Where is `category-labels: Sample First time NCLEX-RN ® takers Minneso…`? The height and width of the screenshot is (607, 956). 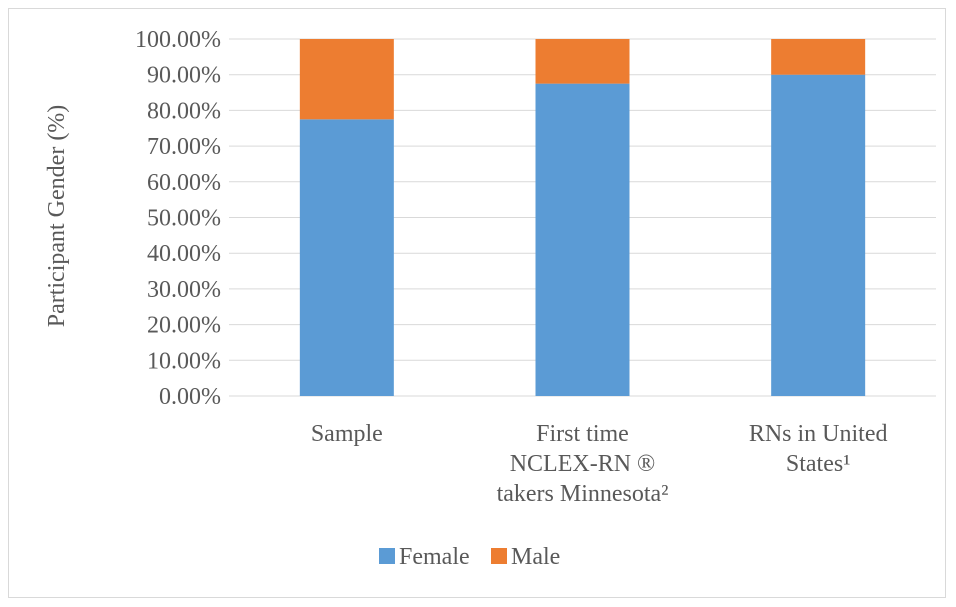 category-labels: Sample First time NCLEX-RN ® takers Minneso… is located at coordinates (599, 464).